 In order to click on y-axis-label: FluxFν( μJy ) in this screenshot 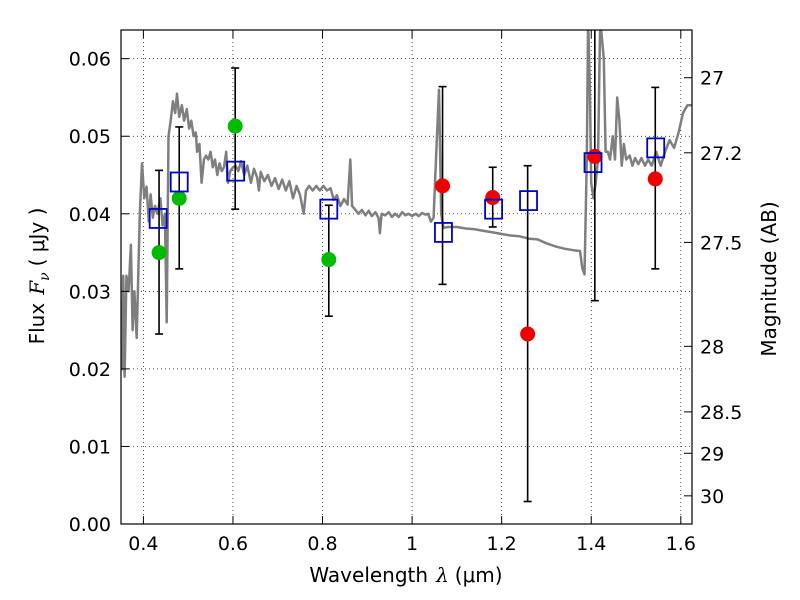, I will do `click(39, 276)`.